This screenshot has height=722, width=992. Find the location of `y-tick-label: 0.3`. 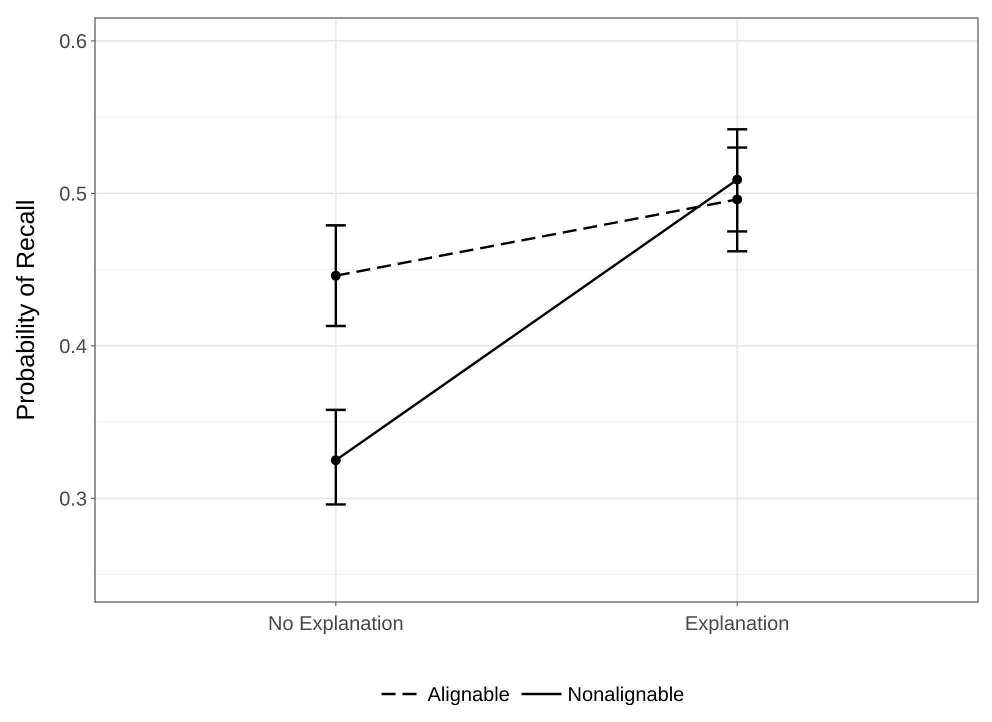

y-tick-label: 0.3 is located at coordinates (73, 499).